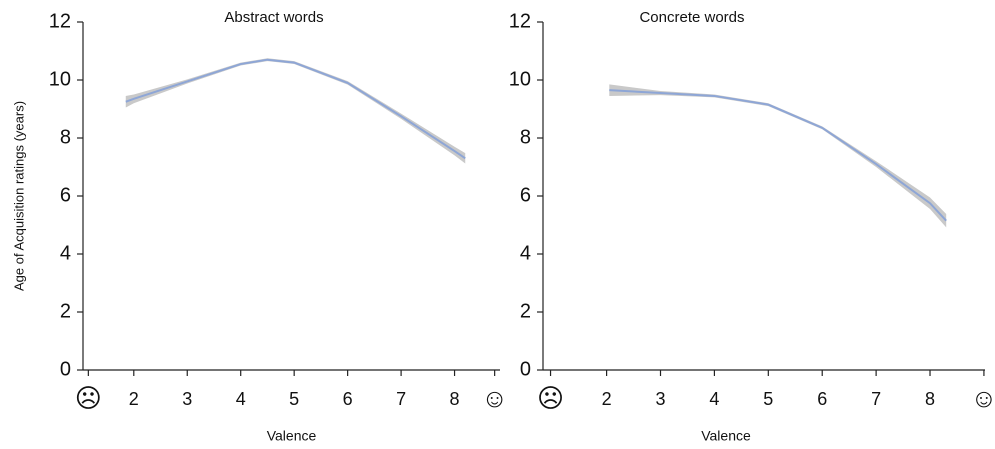 The image size is (995, 449). I want to click on y-axis-label: Age of Acquisition ratings (years), so click(18, 196).